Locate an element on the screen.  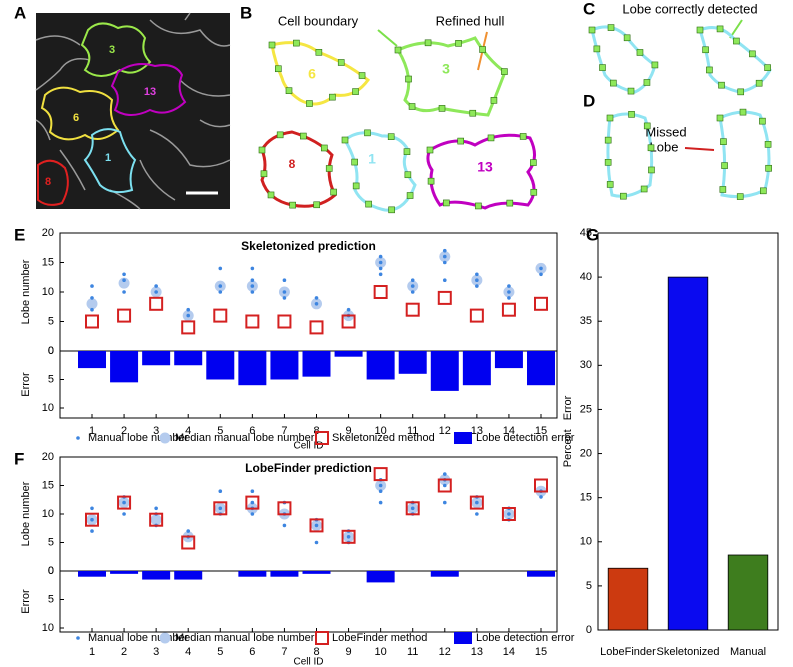
legend-label: LobeFinder method is located at coordinates (379, 638).